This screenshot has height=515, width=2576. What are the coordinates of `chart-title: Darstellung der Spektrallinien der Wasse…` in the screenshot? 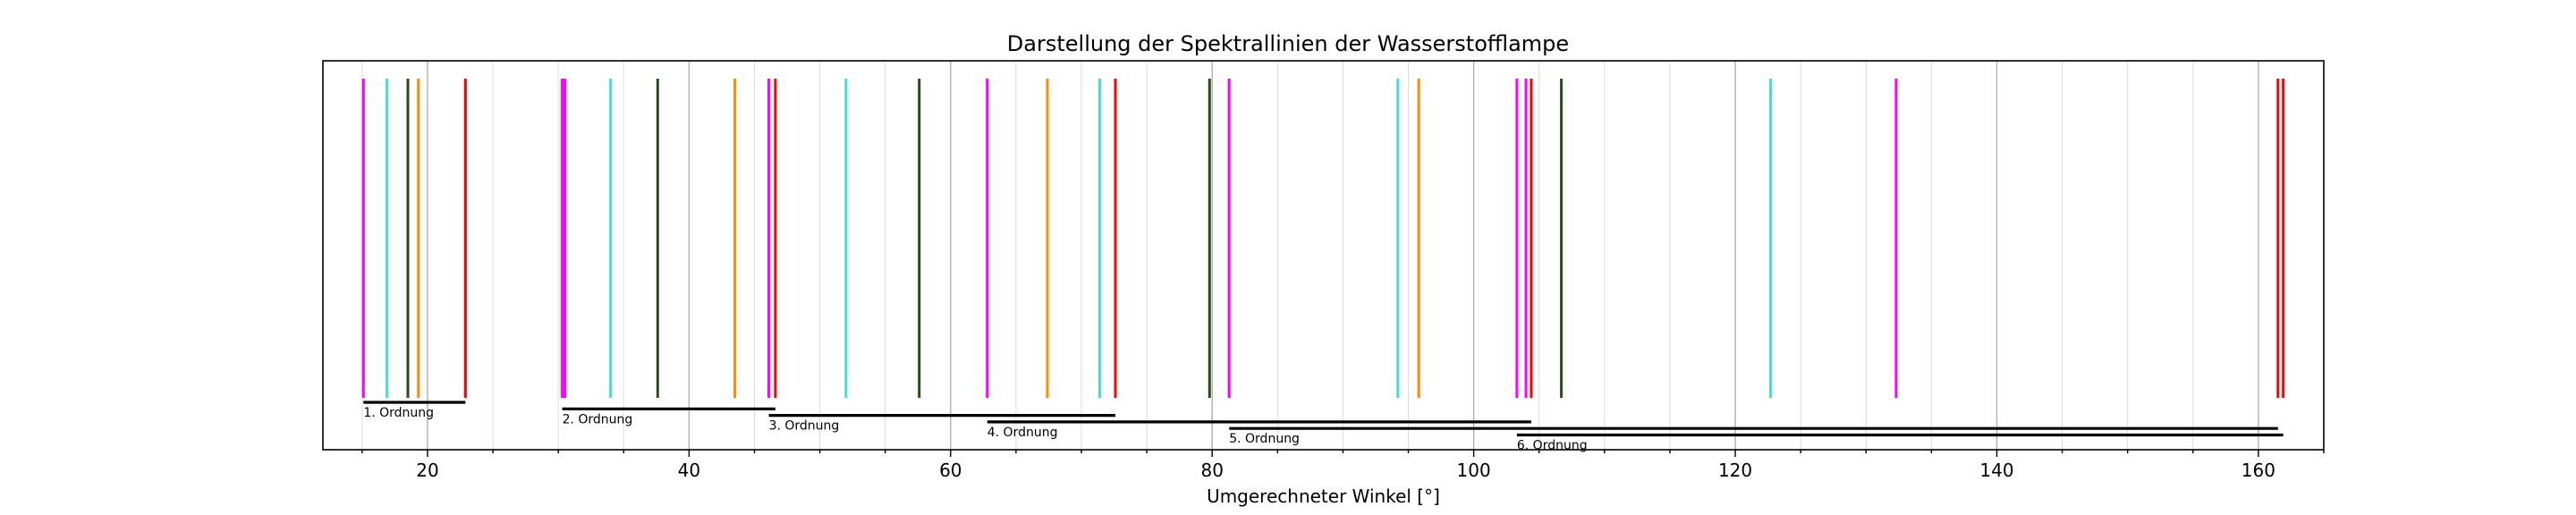 It's located at (1288, 43).